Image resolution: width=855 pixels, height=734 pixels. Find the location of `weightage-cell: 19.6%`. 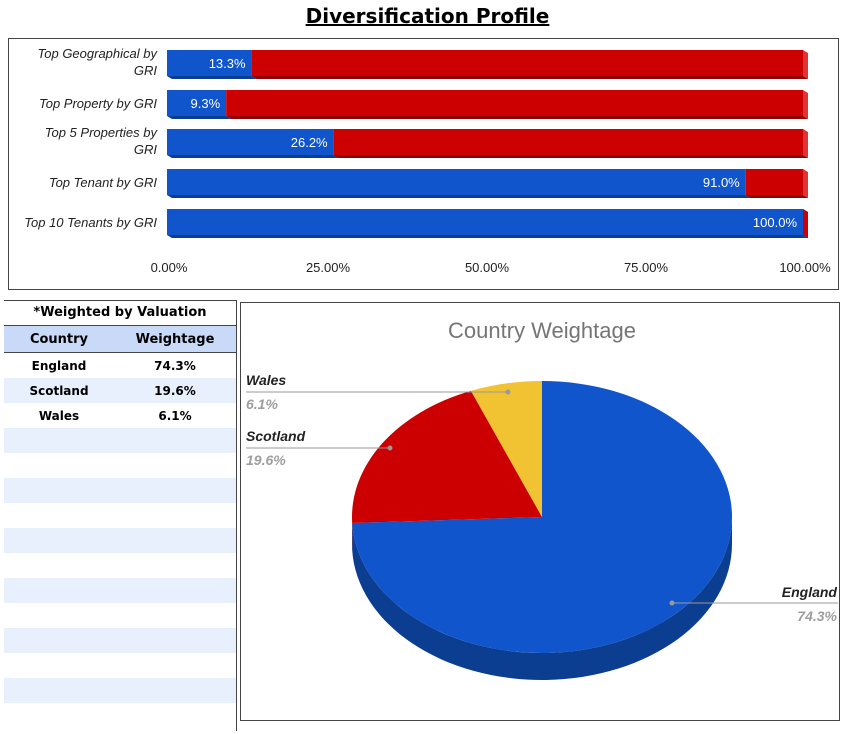

weightage-cell: 19.6% is located at coordinates (175, 390).